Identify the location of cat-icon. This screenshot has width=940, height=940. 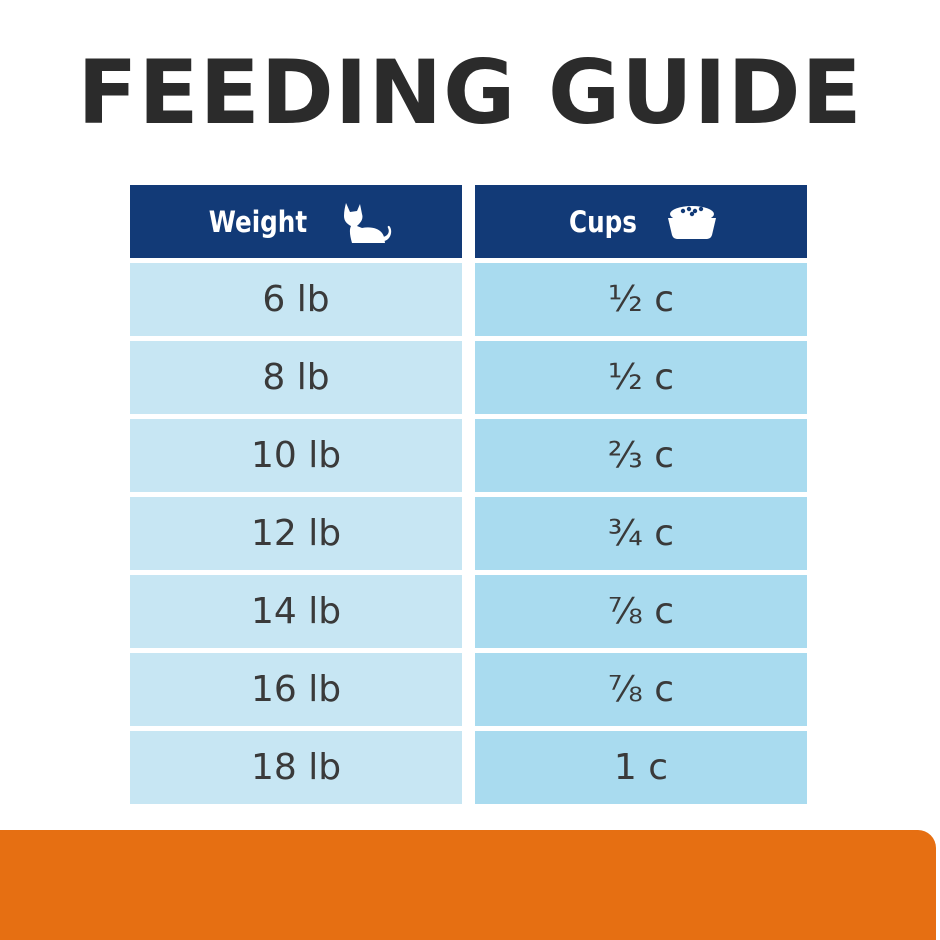
(365, 222).